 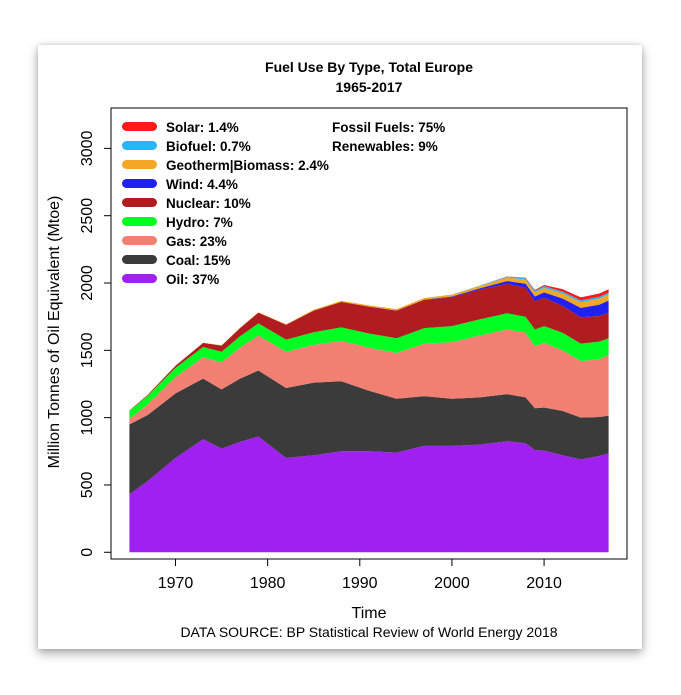 I want to click on y-tick-label: 0, so click(x=87, y=552).